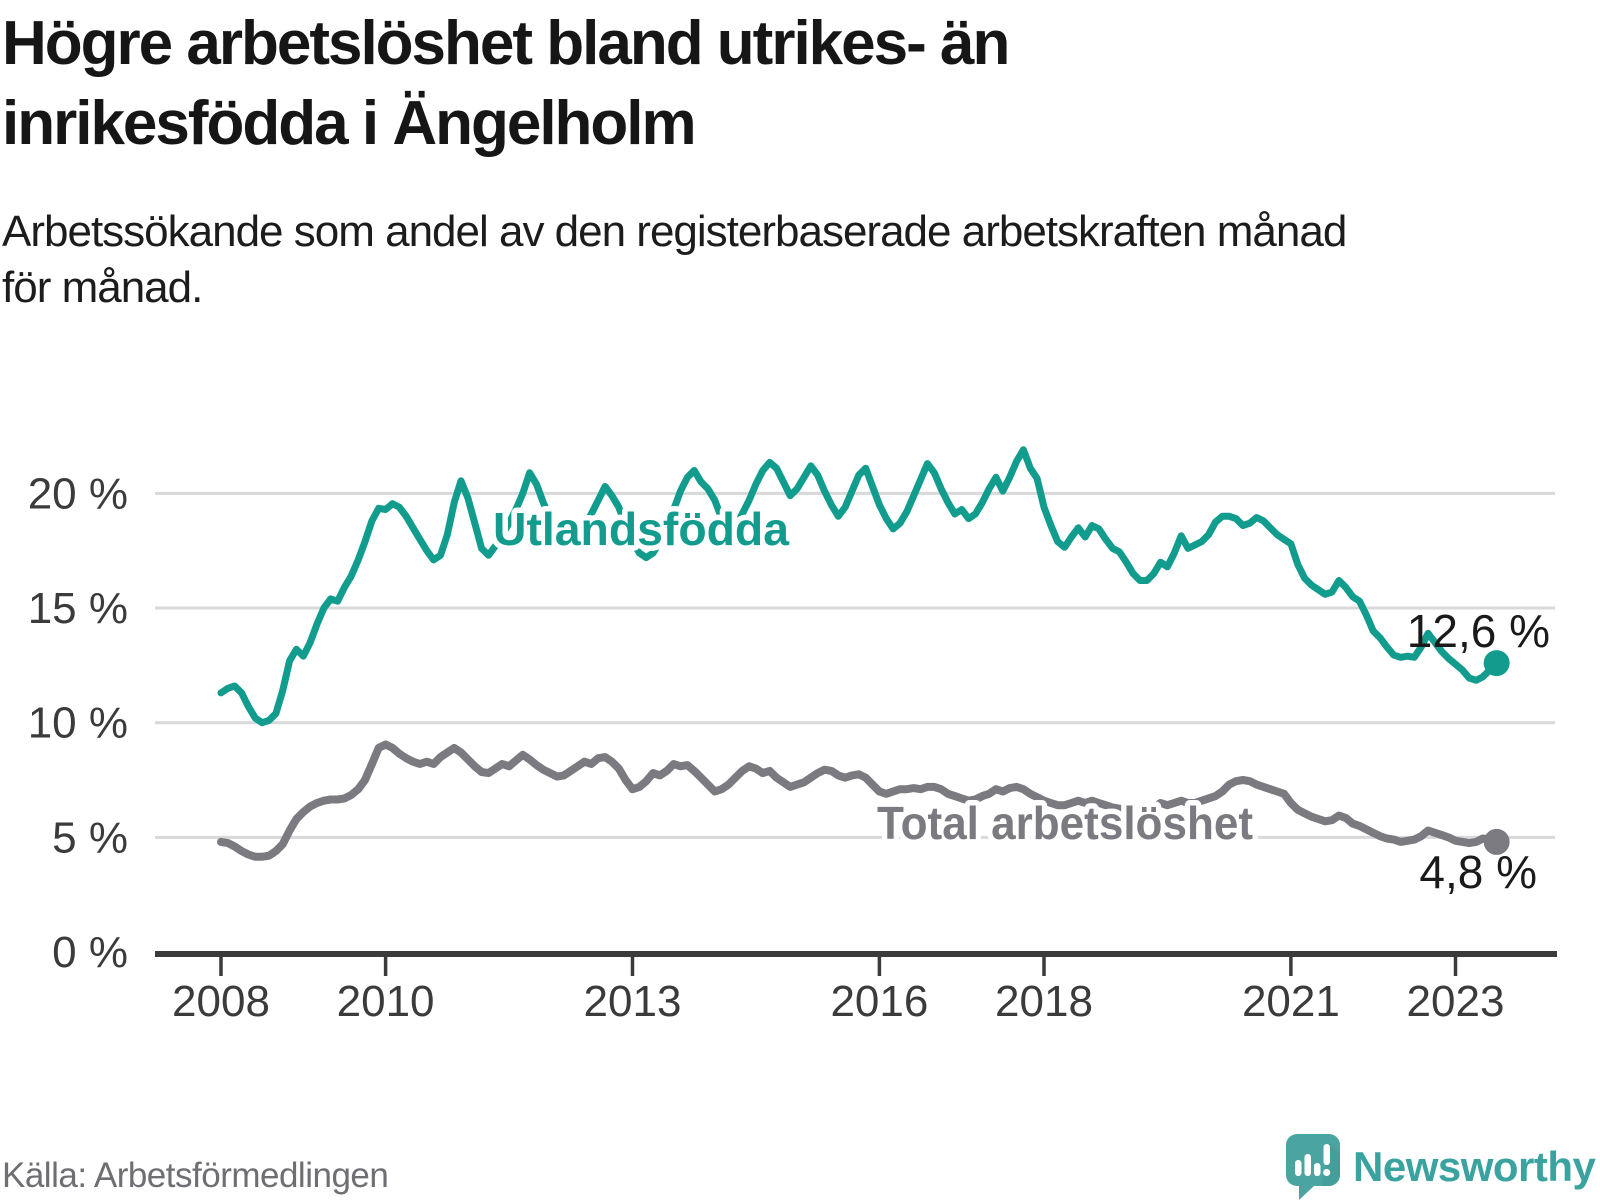  What do you see at coordinates (641, 529) in the screenshot?
I see `series-label-utlandsfodda: Utlandsfödda` at bounding box center [641, 529].